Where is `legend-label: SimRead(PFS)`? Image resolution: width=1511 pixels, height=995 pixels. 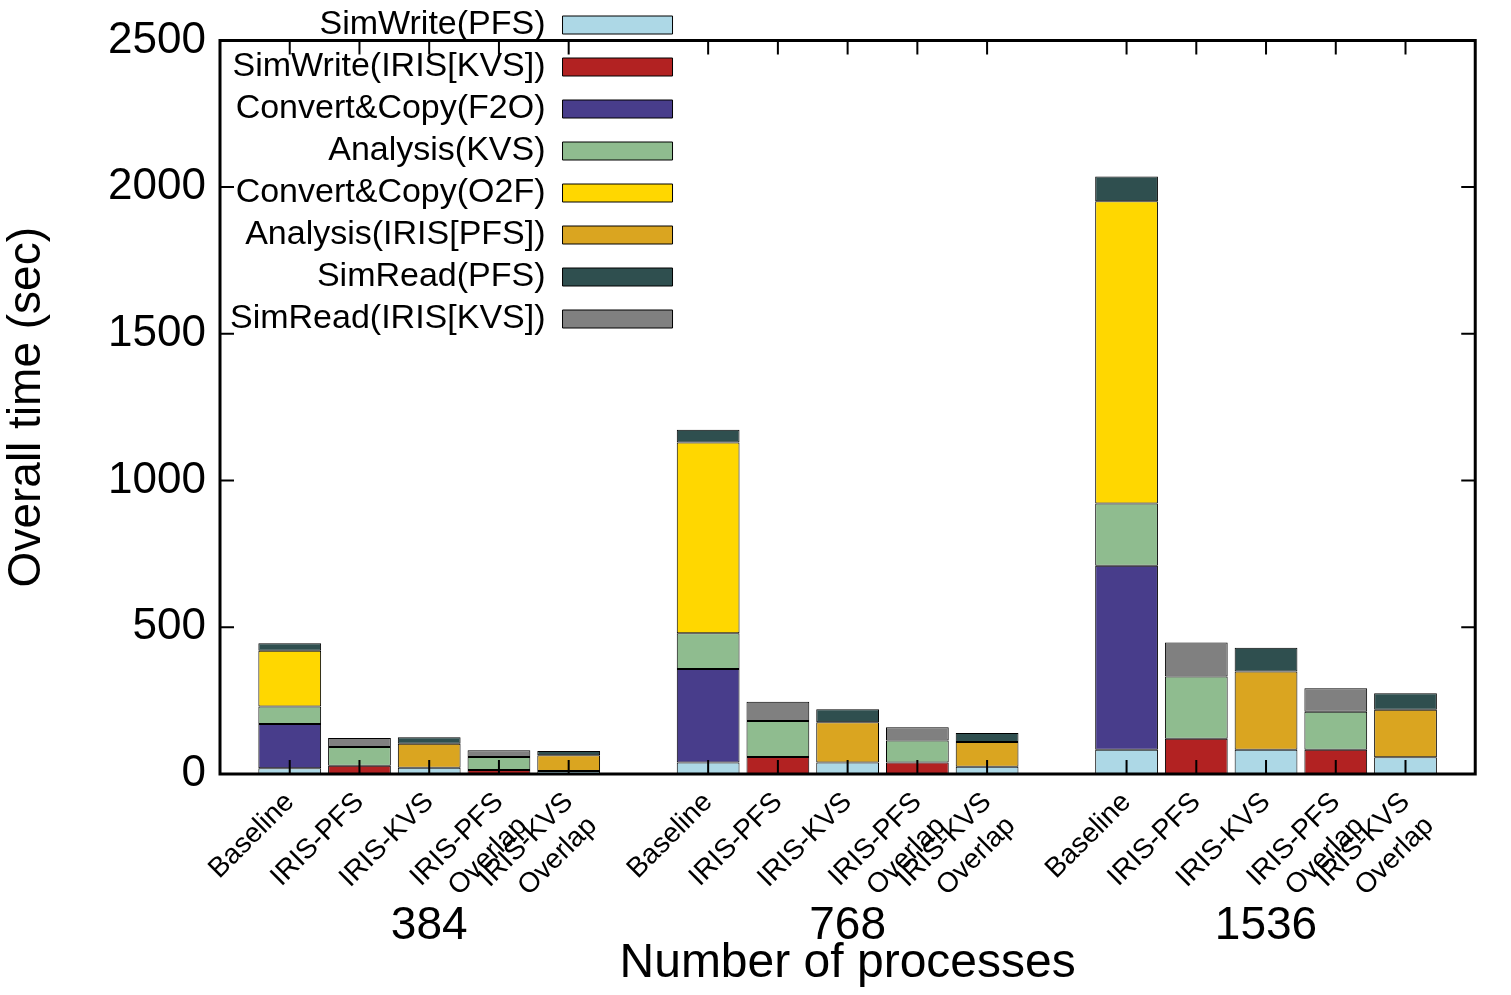
legend-label: SimRead(PFS) is located at coordinates (431, 274).